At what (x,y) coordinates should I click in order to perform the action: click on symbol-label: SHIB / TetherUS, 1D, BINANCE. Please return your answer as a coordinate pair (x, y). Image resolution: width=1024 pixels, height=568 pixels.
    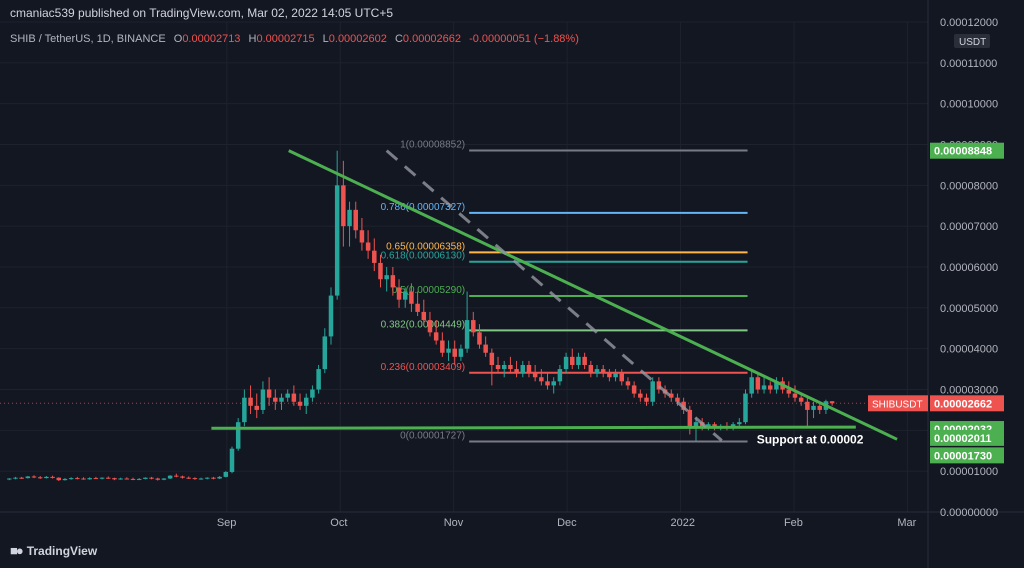
    Looking at the image, I should click on (88, 39).